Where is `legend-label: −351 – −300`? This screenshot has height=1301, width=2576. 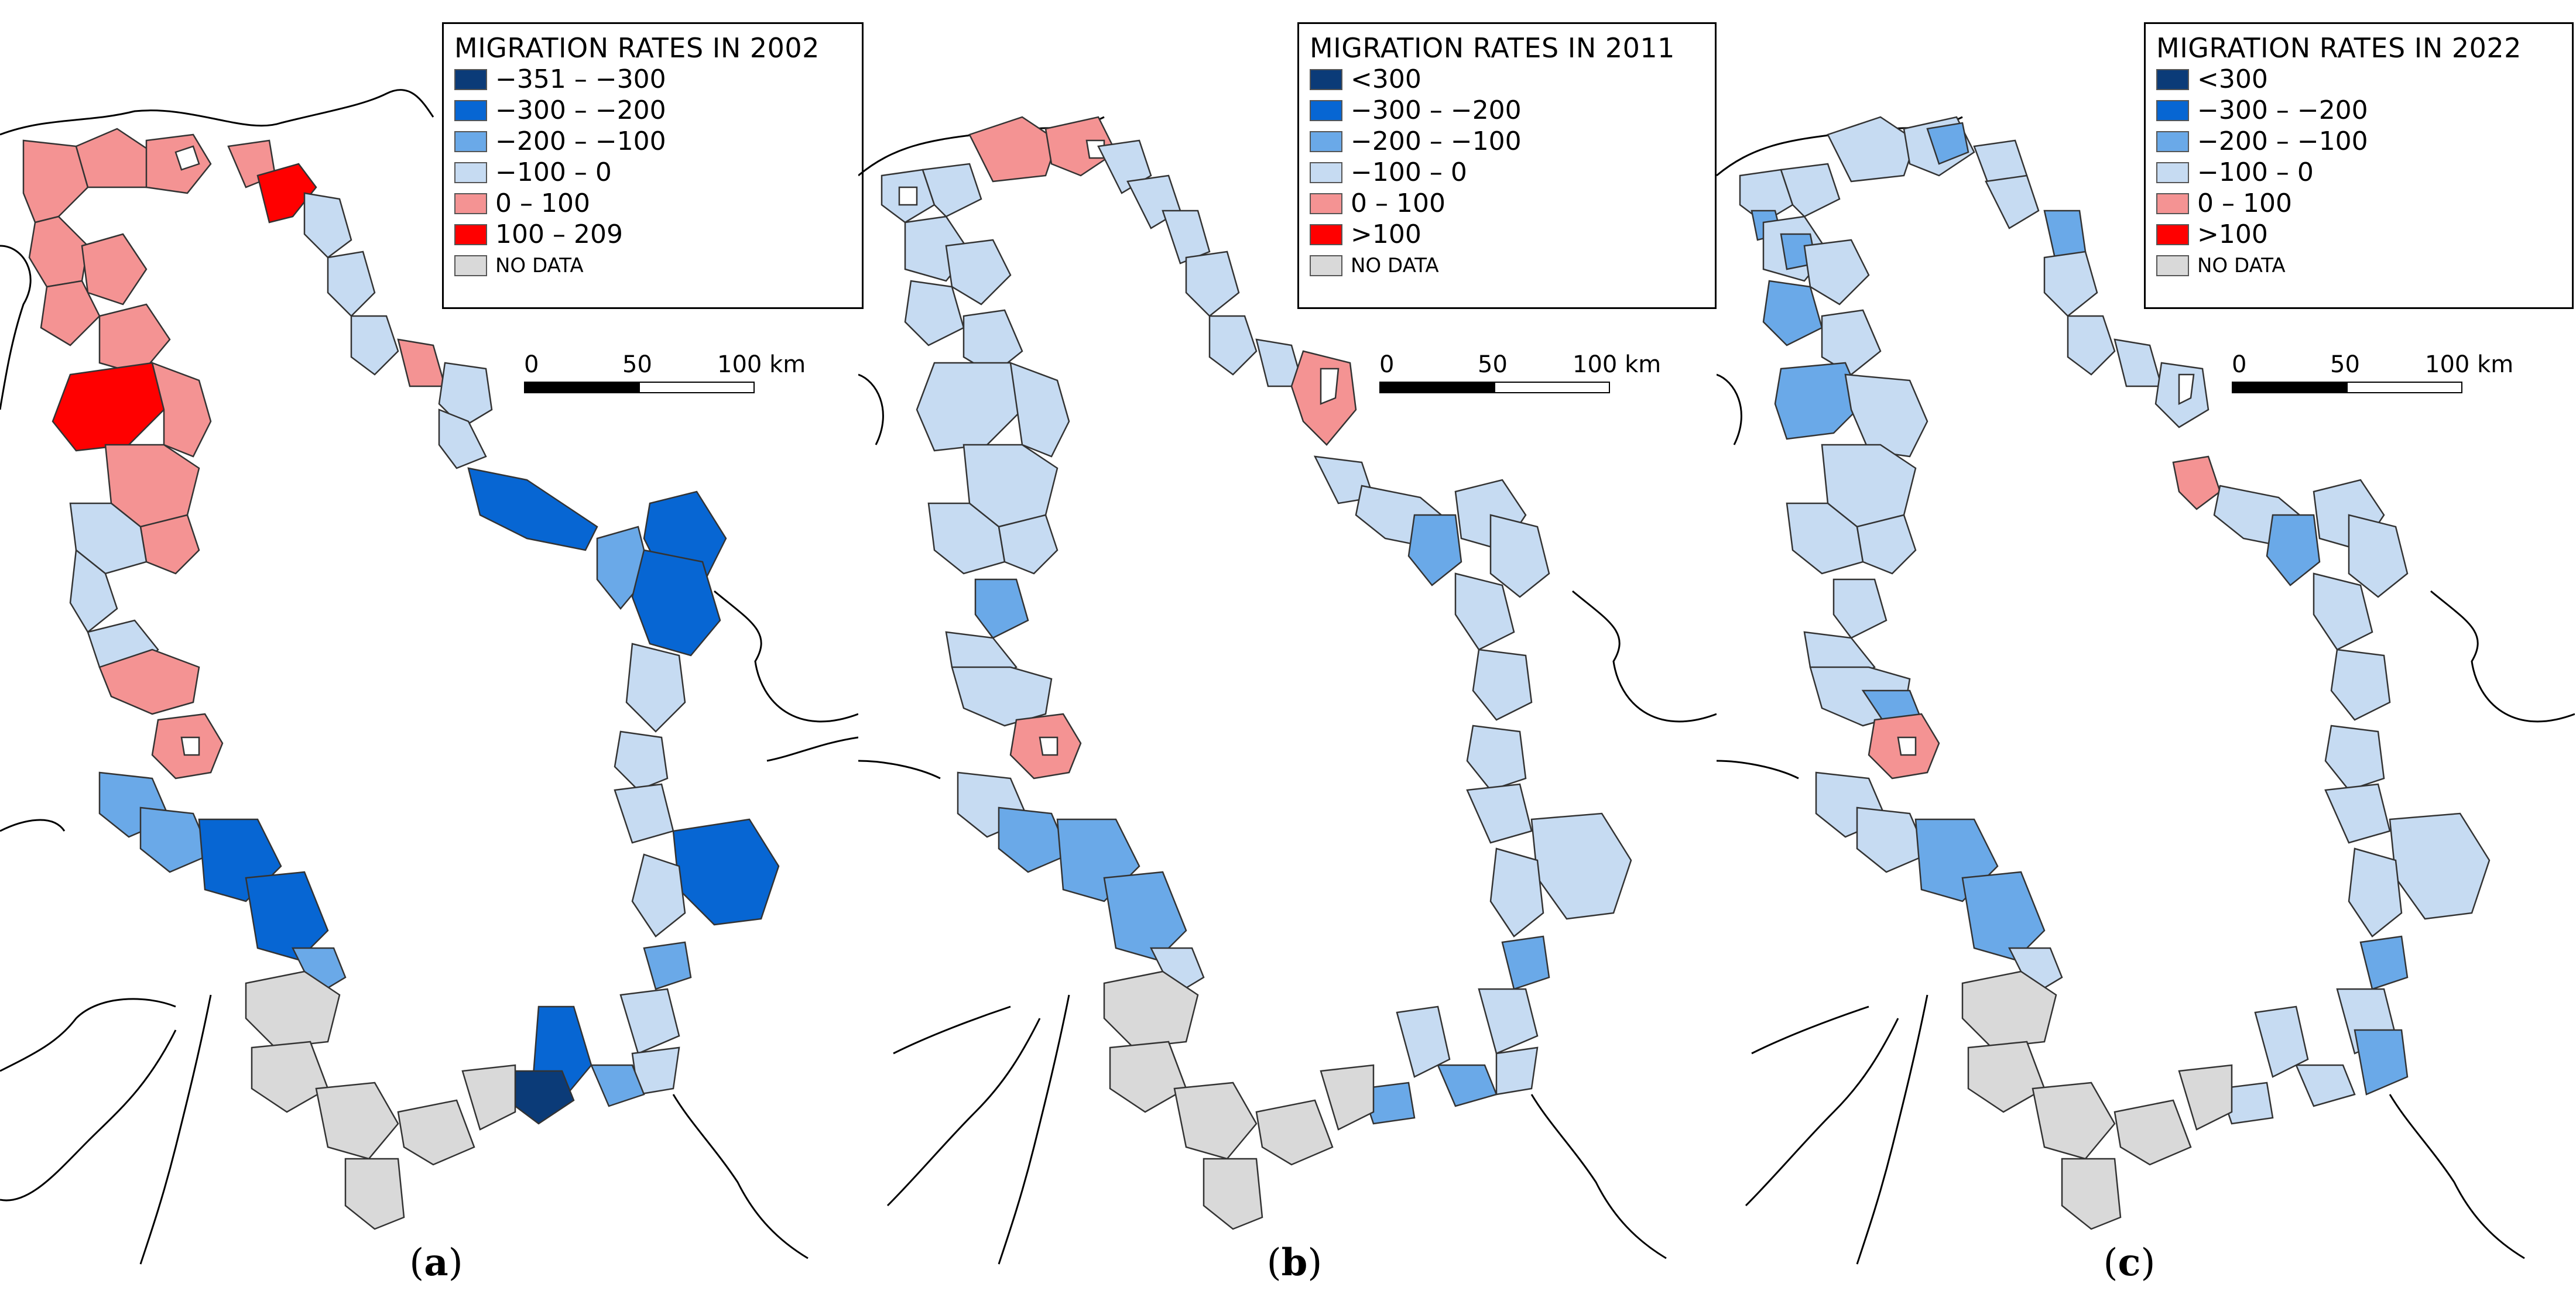
legend-label: −351 – −300 is located at coordinates (580, 79).